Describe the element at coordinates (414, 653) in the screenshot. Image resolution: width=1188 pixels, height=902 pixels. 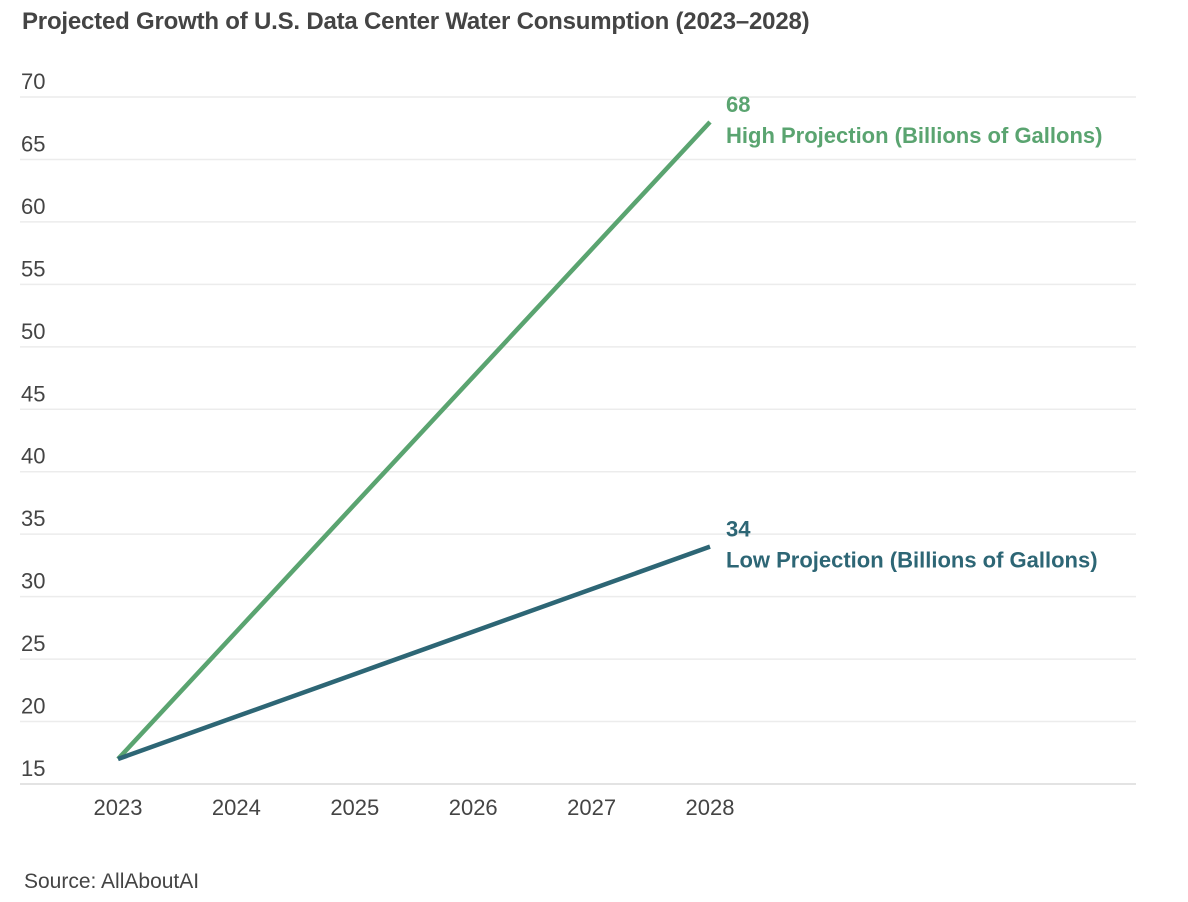
I see `series-line-low` at that location.